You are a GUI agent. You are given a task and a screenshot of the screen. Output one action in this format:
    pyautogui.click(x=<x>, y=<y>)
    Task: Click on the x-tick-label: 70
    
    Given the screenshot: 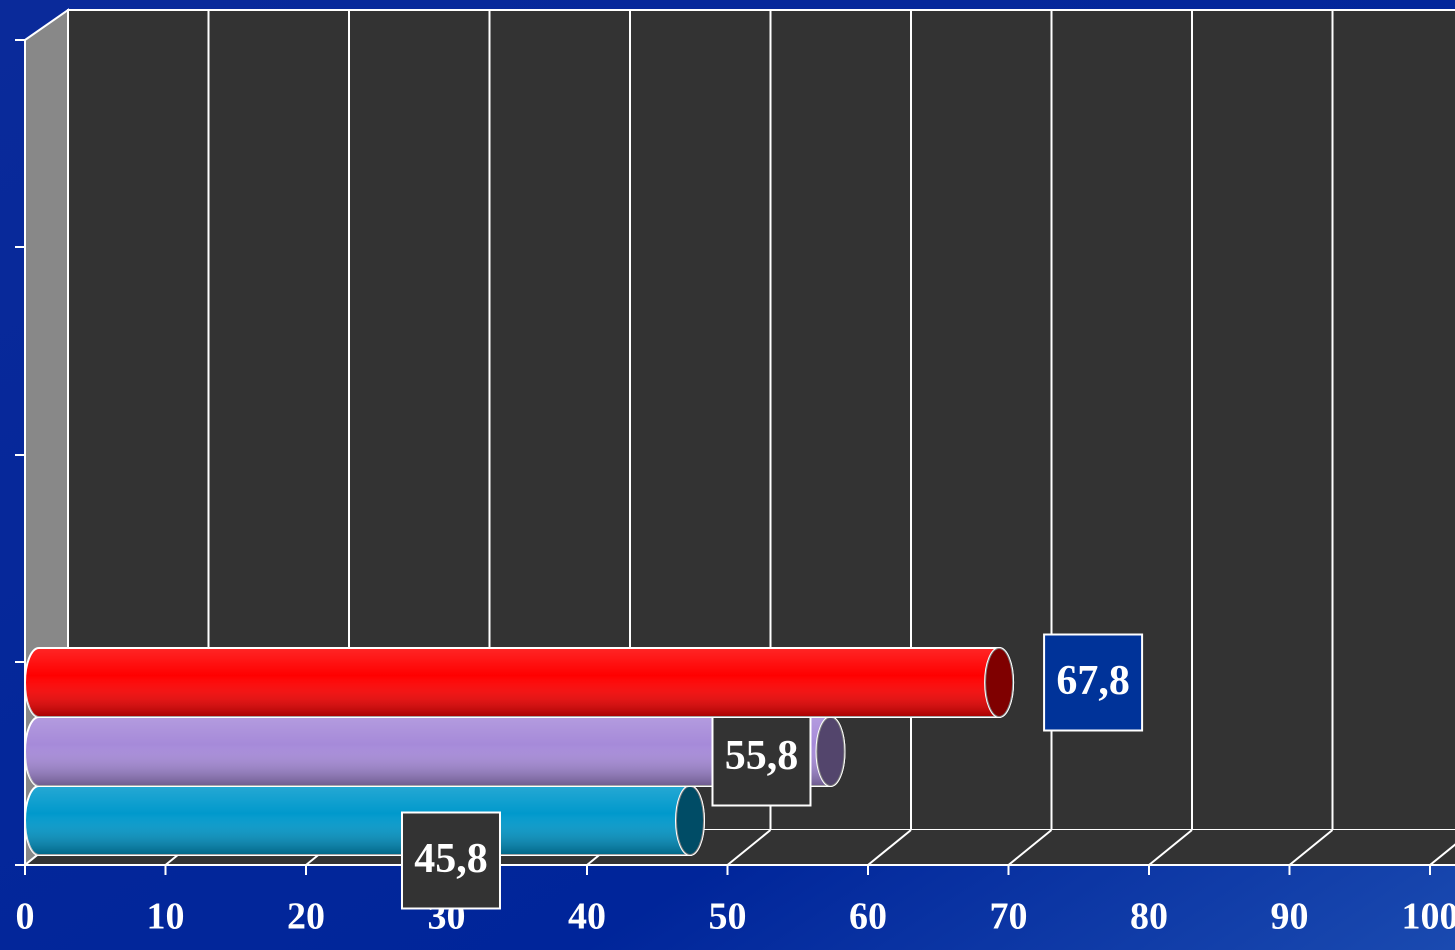 What is the action you would take?
    pyautogui.click(x=1009, y=917)
    